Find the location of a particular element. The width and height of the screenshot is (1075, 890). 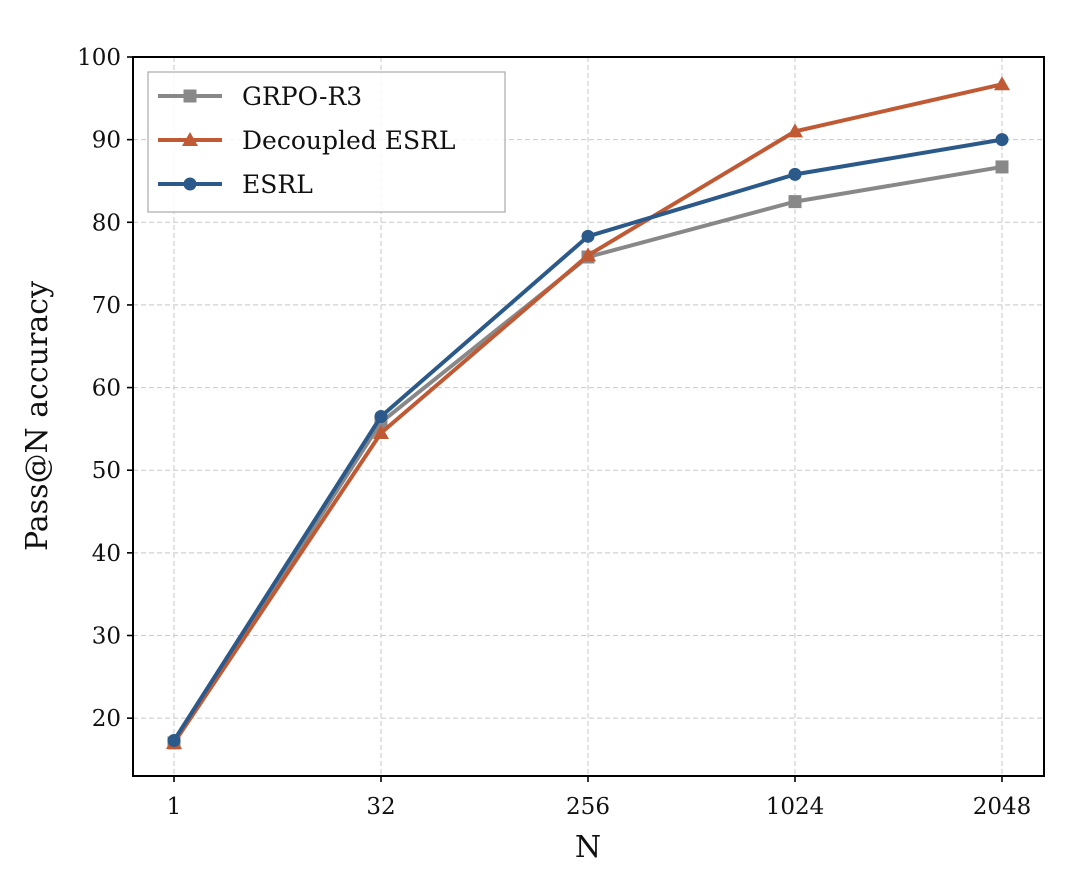

x-axis-label: N is located at coordinates (588, 847).